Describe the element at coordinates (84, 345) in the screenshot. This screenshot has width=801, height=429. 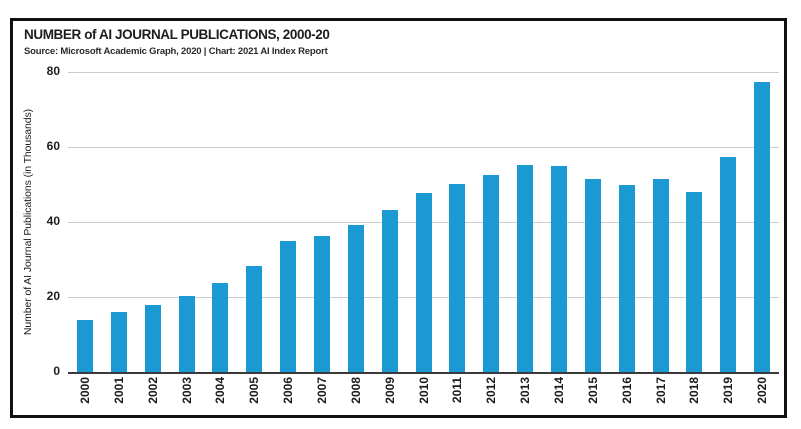
I see `bar-2000` at that location.